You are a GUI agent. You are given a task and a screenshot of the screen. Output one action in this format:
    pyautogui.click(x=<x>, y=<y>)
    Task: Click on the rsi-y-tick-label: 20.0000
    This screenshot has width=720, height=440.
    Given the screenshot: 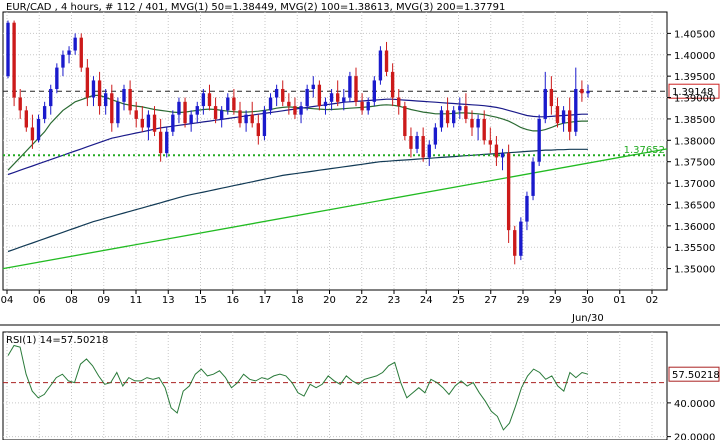 What is the action you would take?
    pyautogui.click(x=694, y=436)
    